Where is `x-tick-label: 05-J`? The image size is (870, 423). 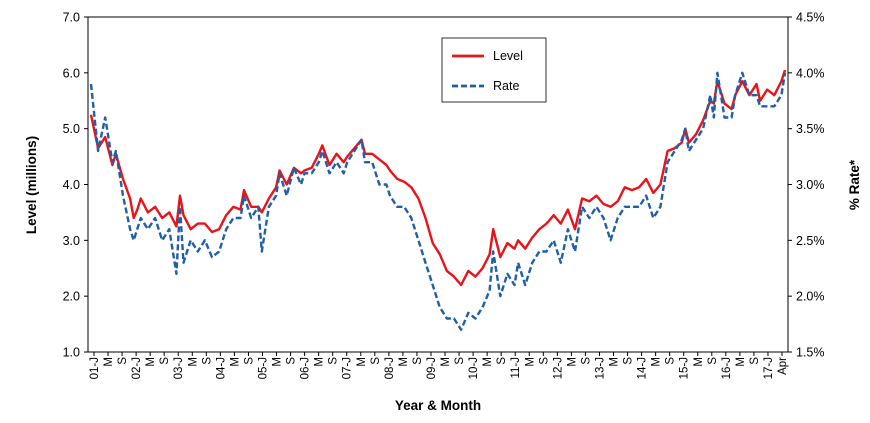
x-tick-label: 05-J is located at coordinates (263, 368).